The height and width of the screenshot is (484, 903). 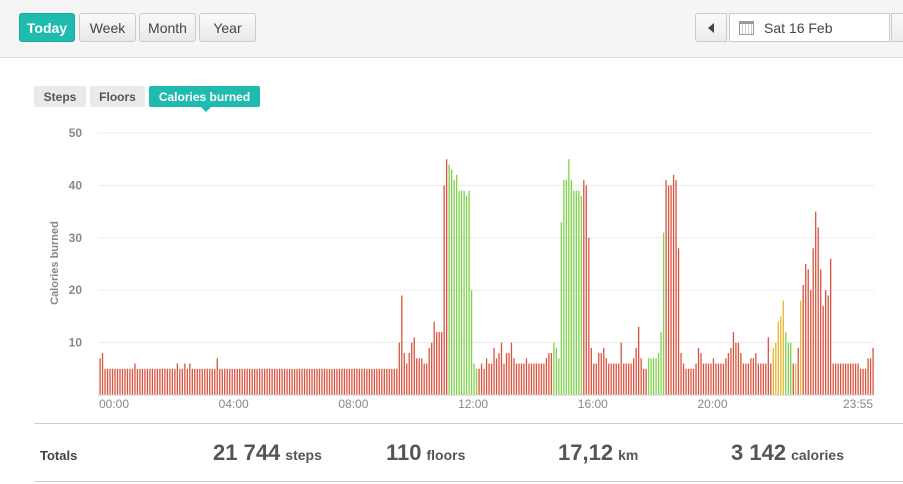 I want to click on x-axis-ticks: 00:00 04:00 08:00 12:00 16:00 20:00 23:55, so click(x=486, y=404).